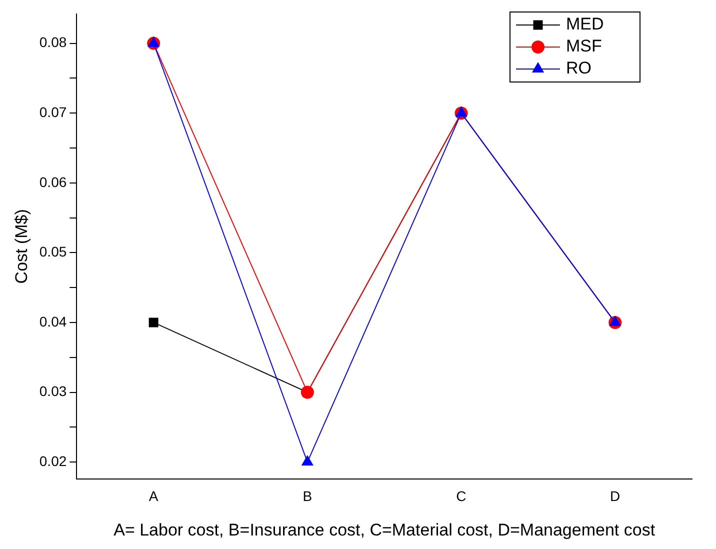  Describe the element at coordinates (615, 496) in the screenshot. I see `x-tick-label: D` at that location.